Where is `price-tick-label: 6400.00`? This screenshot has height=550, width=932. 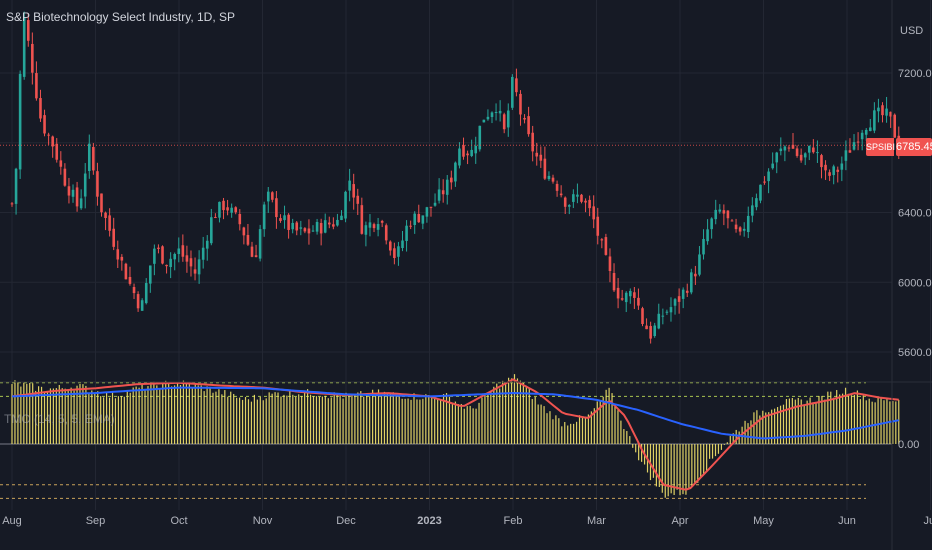
price-tick-label: 6400.00 is located at coordinates (915, 214).